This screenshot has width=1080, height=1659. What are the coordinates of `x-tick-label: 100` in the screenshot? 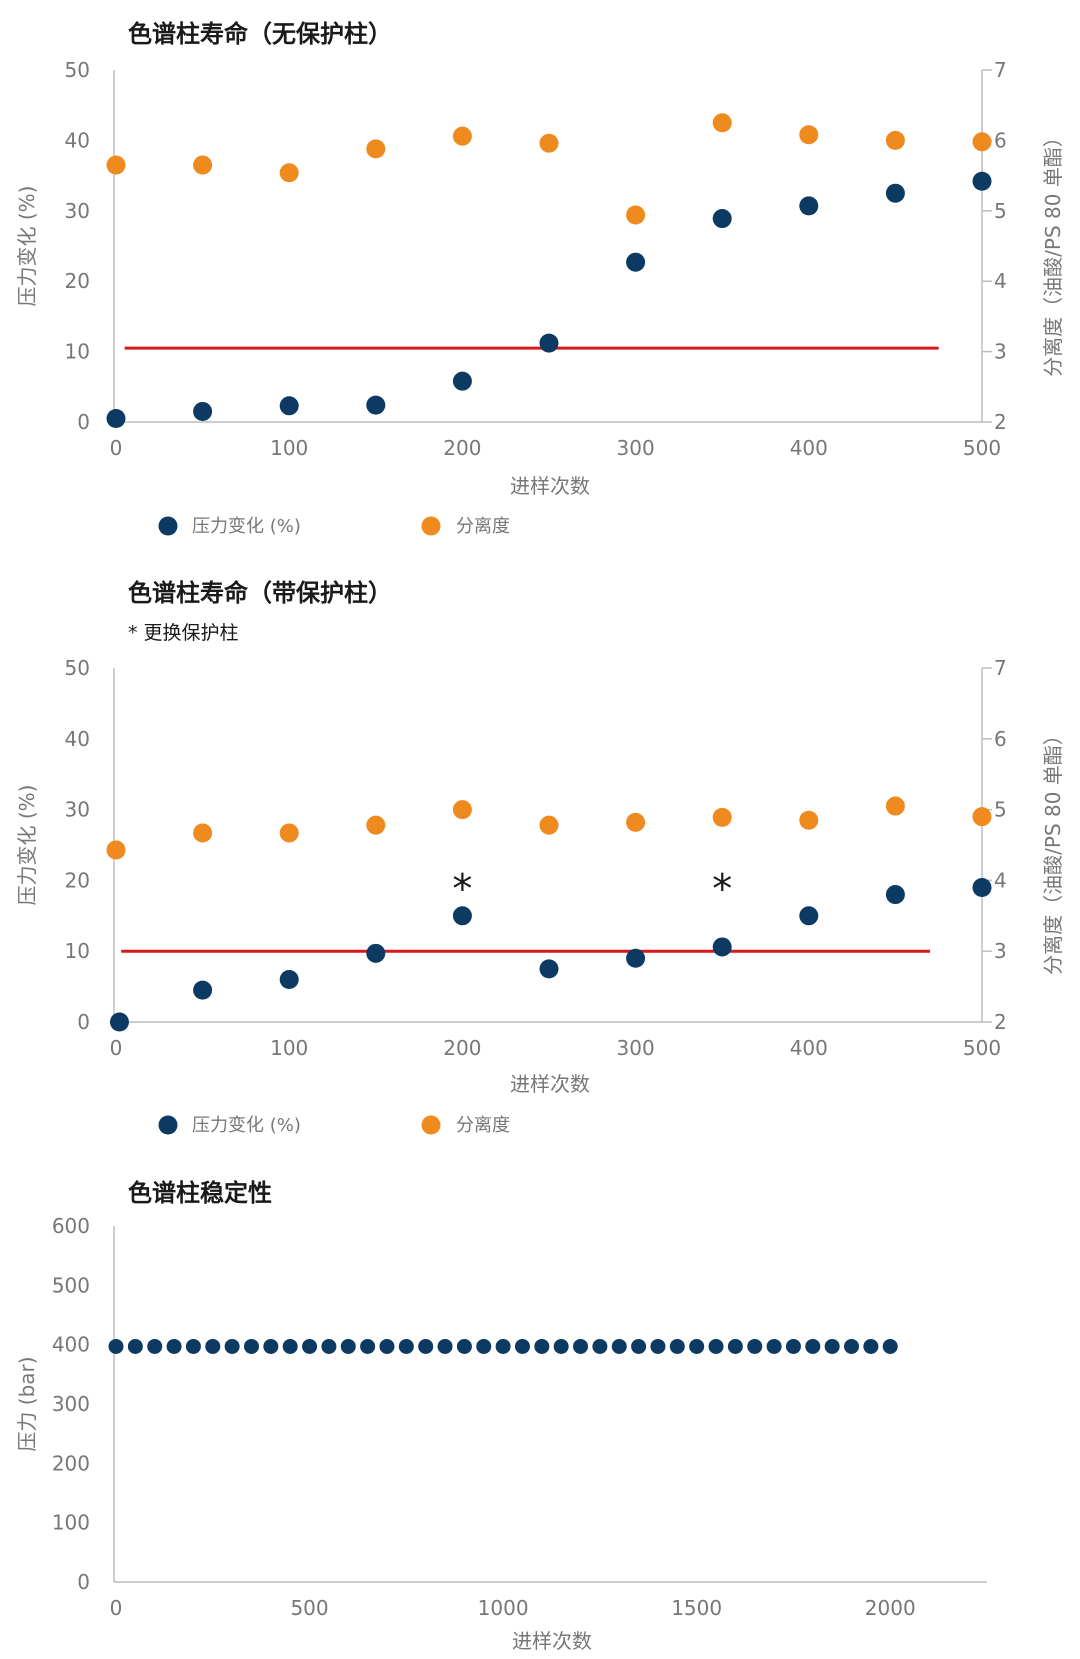 It's located at (289, 1048).